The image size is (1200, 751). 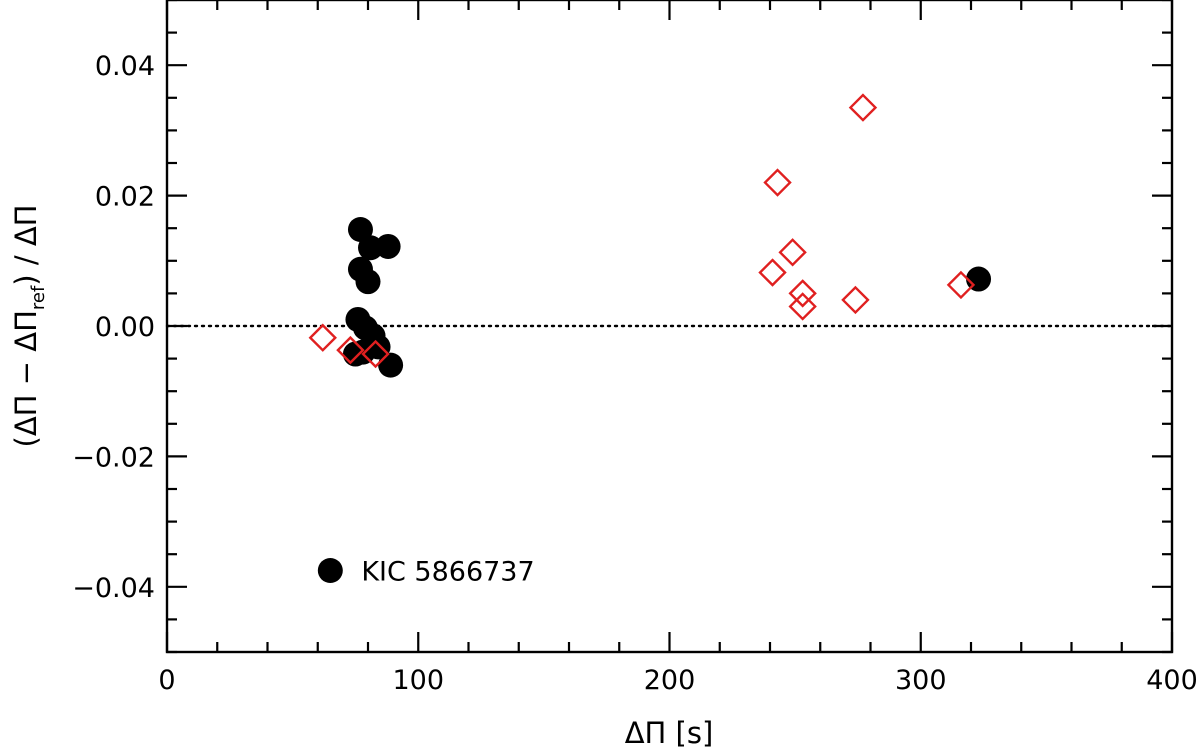 What do you see at coordinates (166, 680) in the screenshot?
I see `x-tick-label: 0` at bounding box center [166, 680].